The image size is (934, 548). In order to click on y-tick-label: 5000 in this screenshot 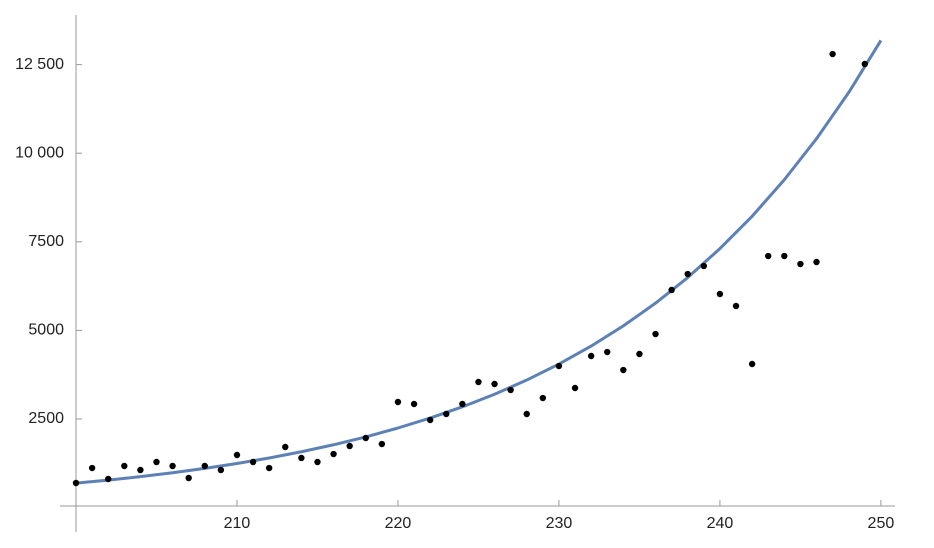, I will do `click(46, 330)`.